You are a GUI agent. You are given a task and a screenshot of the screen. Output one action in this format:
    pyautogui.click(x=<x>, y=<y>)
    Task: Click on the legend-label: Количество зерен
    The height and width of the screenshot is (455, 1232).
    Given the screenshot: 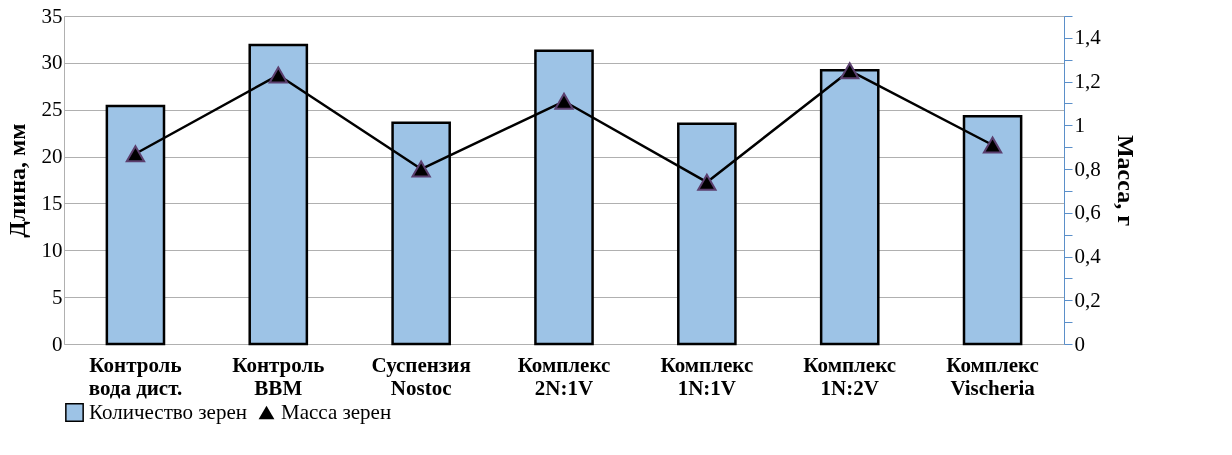 What is the action you would take?
    pyautogui.click(x=168, y=411)
    